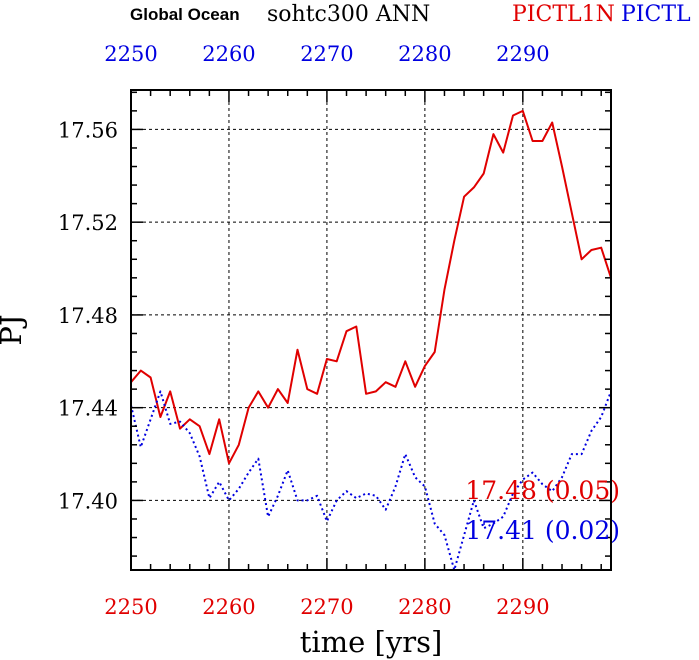  What do you see at coordinates (542, 490) in the screenshot?
I see `series1-stat-label: 17.48 (0.05)` at bounding box center [542, 490].